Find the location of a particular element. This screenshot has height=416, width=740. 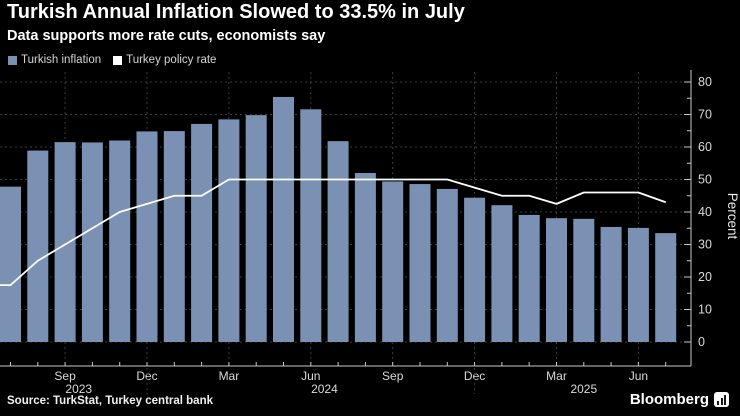

inflation-swatch-icon is located at coordinates (12, 60).